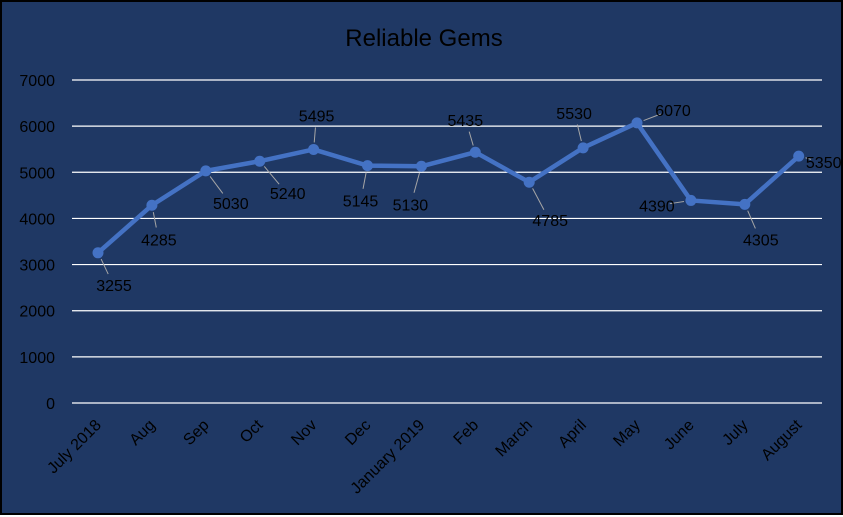 The image size is (843, 517). What do you see at coordinates (782, 440) in the screenshot?
I see `x-tick-label: August` at bounding box center [782, 440].